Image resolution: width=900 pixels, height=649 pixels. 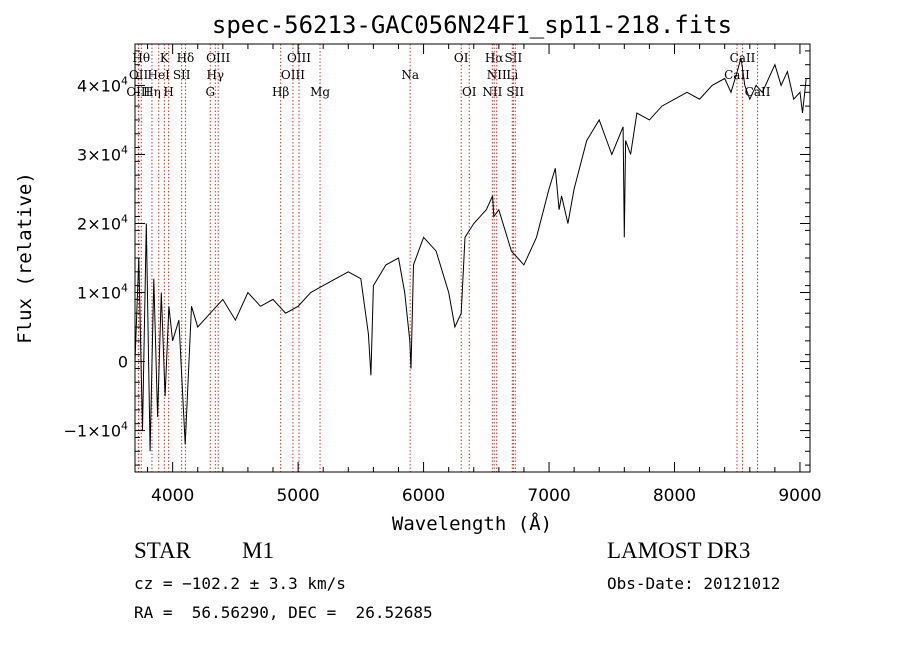 I want to click on line-label: Hδ, so click(x=186, y=58).